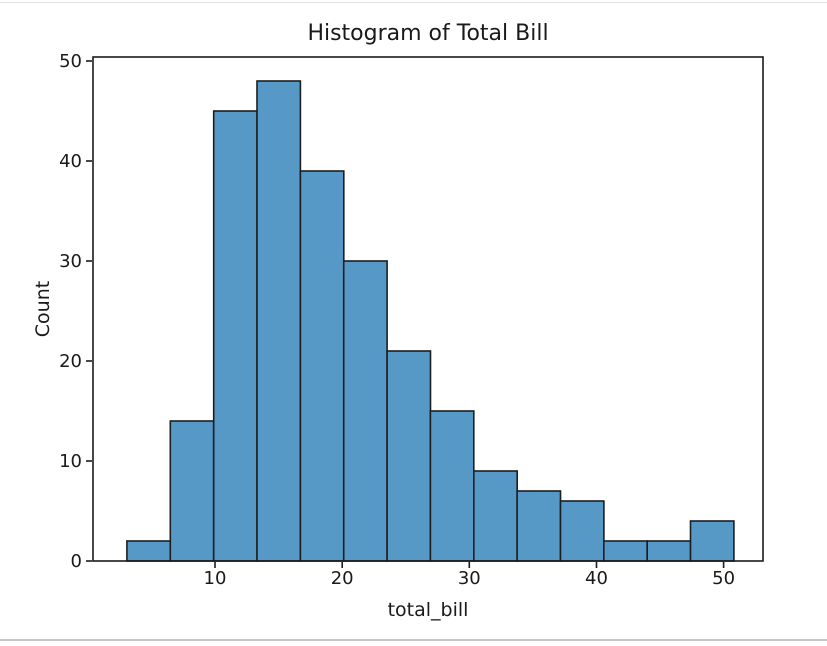  I want to click on cell-divider-top, so click(413, 2).